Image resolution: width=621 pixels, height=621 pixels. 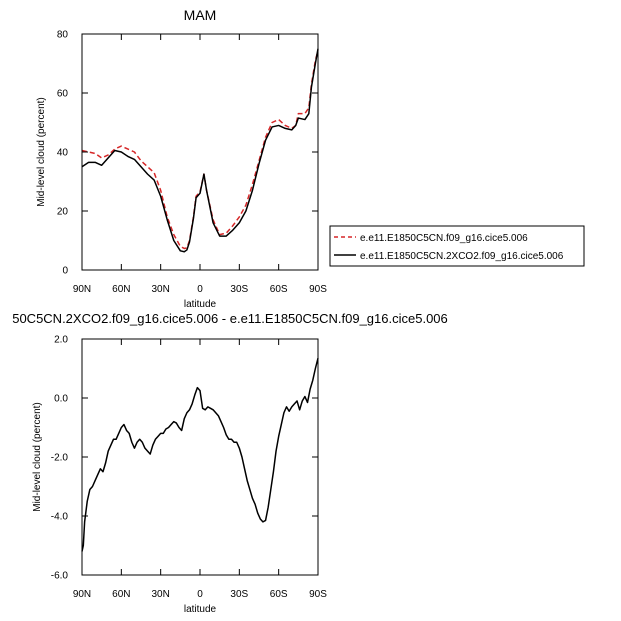 What do you see at coordinates (82, 594) in the screenshot?
I see `bottom-x-tick-label: 90N` at bounding box center [82, 594].